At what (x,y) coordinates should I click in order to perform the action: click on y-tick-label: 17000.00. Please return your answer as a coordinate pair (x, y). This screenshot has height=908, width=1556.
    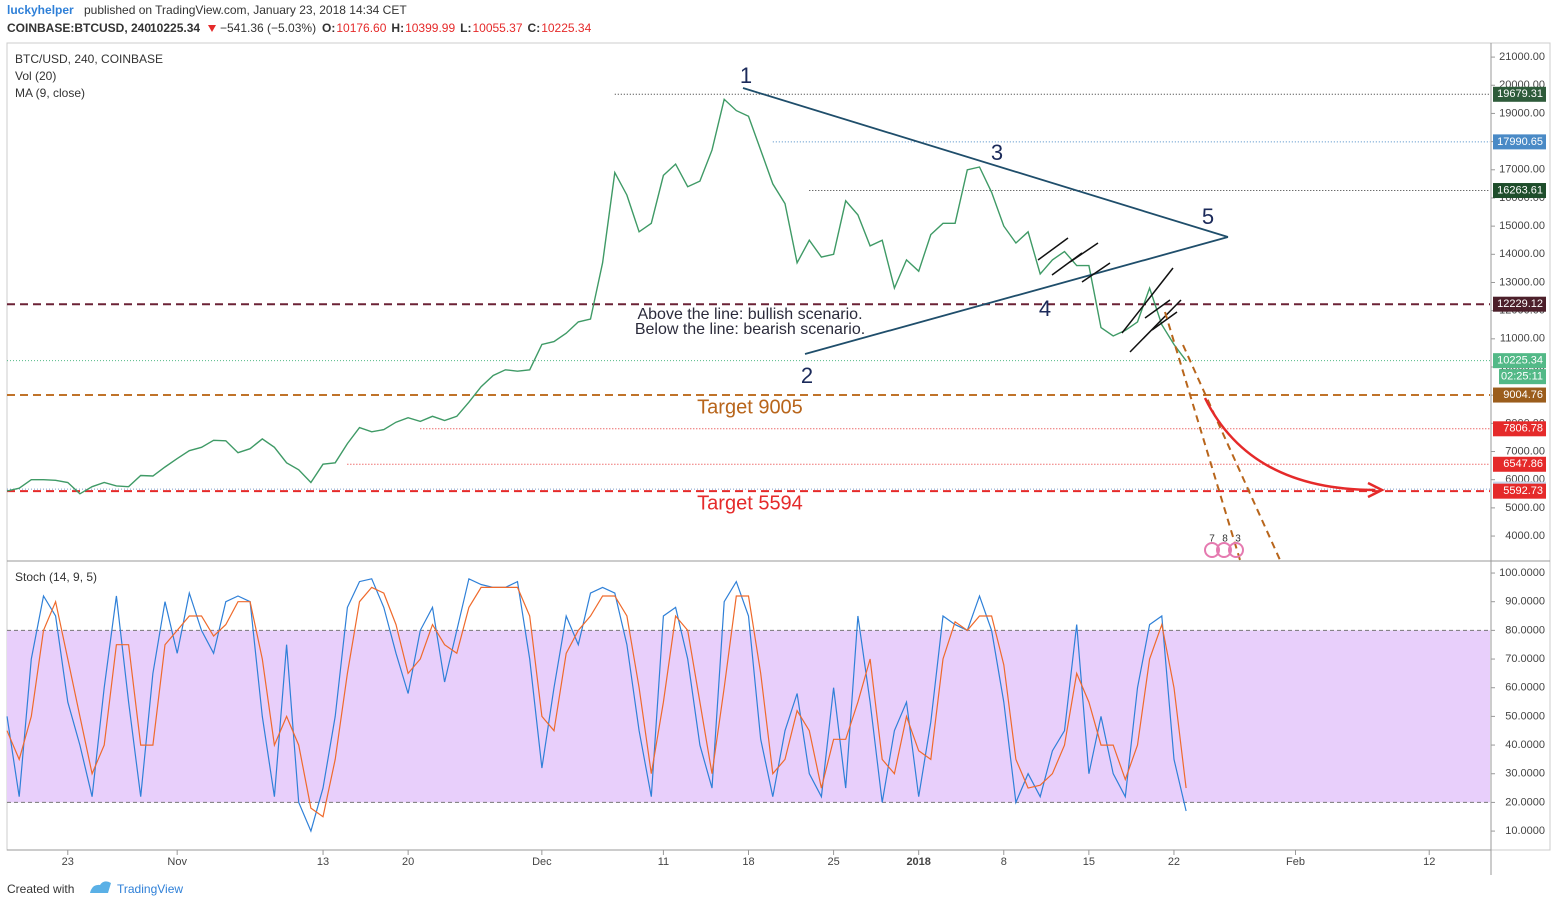
    Looking at the image, I should click on (1522, 170).